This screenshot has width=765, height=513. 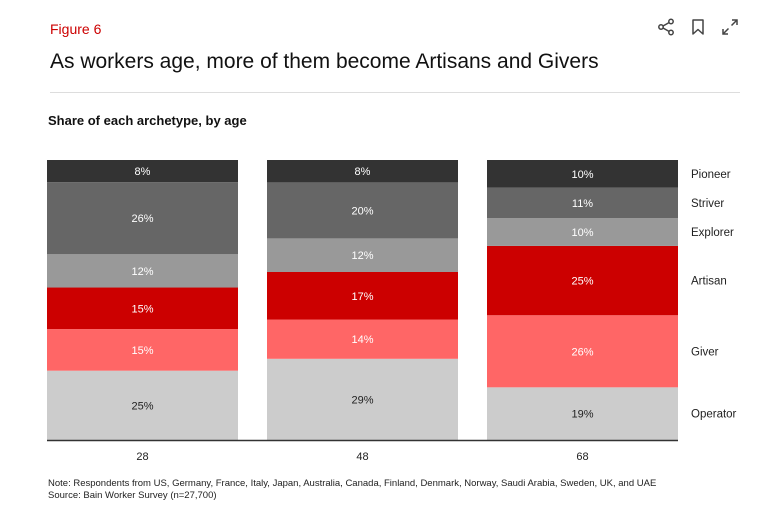 I want to click on data-label-operator-68: 19%, so click(x=582, y=415).